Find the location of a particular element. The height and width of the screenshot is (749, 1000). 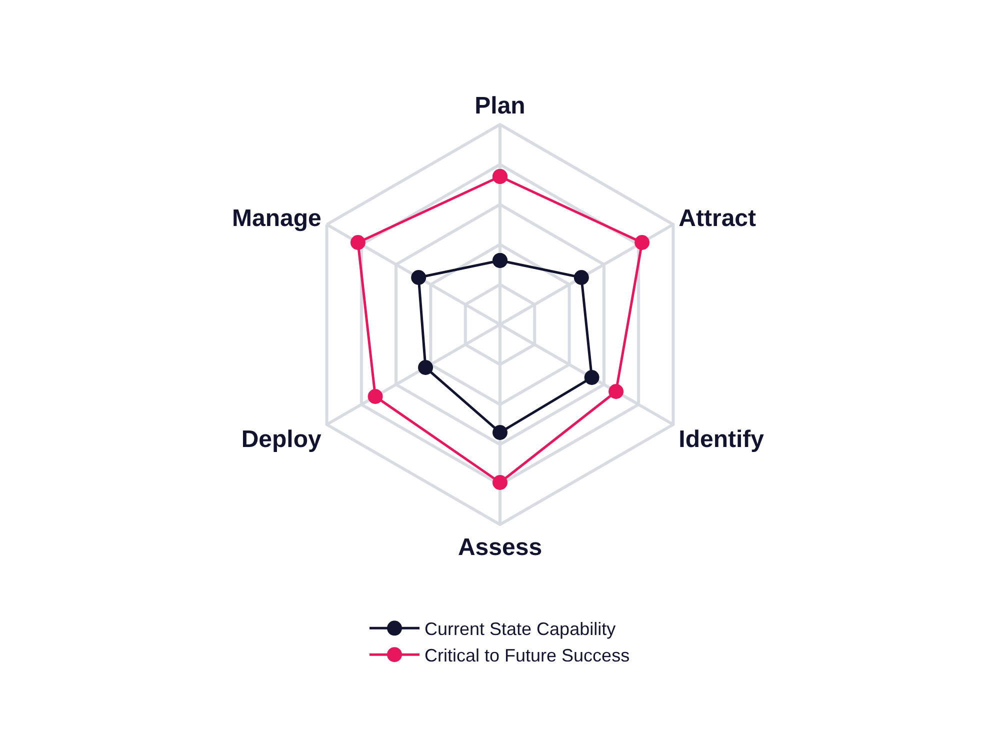

spoke-label: Deploy is located at coordinates (281, 439).